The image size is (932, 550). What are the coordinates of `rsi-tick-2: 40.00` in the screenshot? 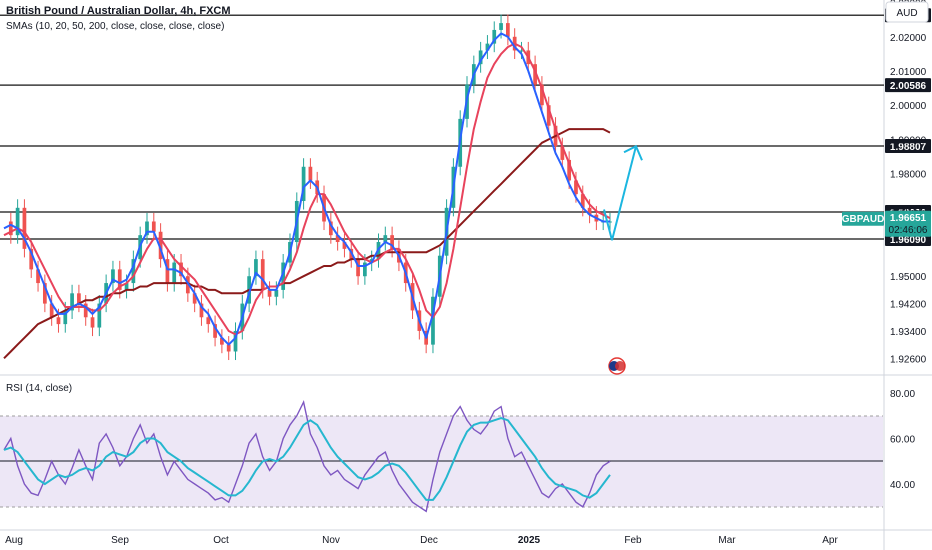 It's located at (902, 485).